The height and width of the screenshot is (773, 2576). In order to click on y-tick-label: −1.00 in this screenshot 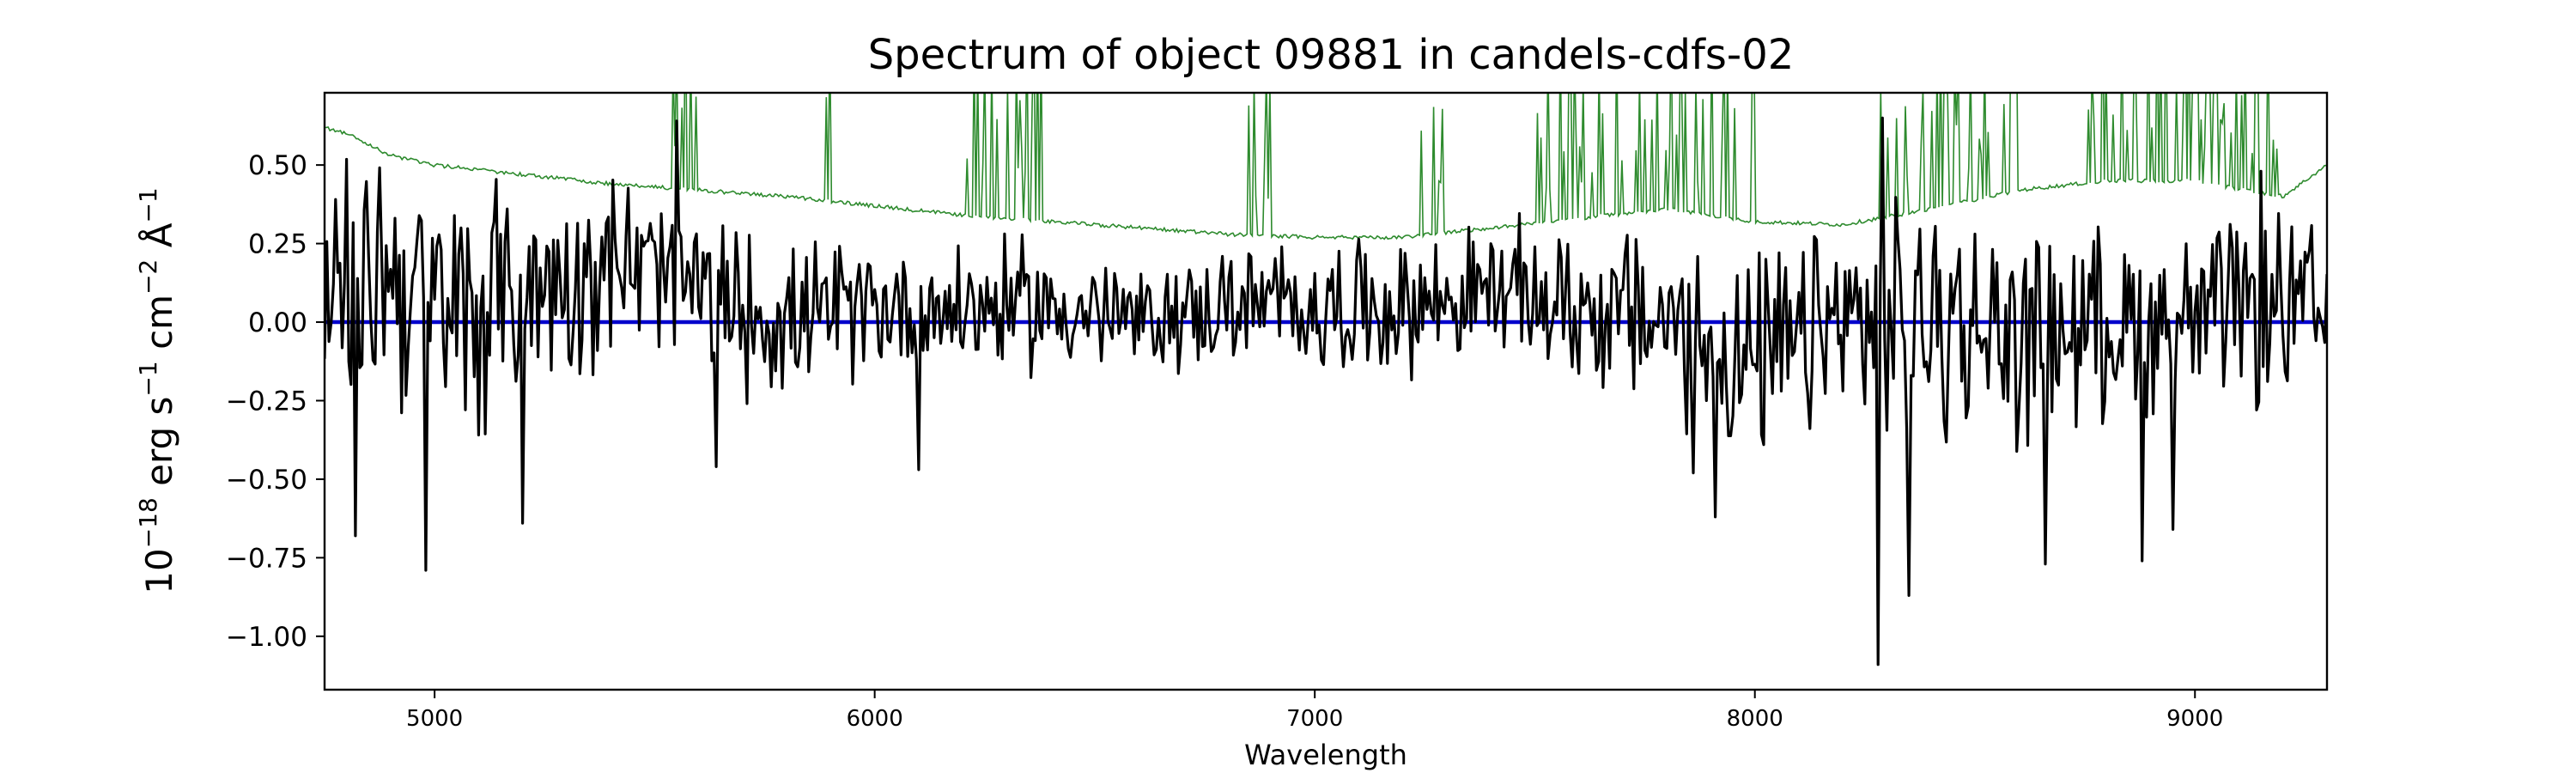, I will do `click(266, 637)`.